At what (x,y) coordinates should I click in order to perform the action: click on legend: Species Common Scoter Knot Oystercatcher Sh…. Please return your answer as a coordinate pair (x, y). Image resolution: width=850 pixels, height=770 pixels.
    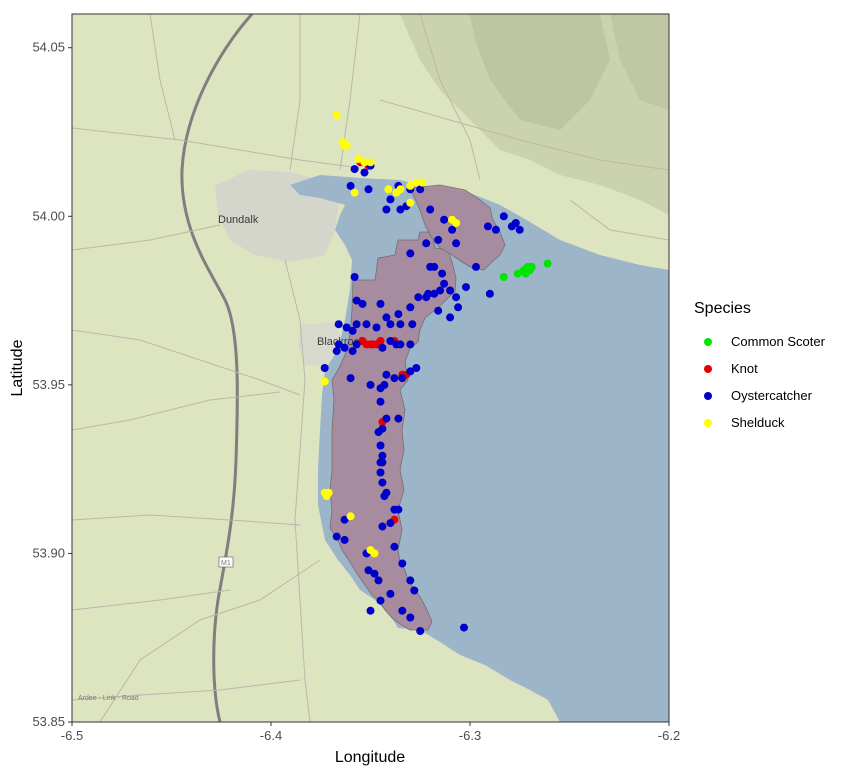
    Looking at the image, I should click on (769, 368).